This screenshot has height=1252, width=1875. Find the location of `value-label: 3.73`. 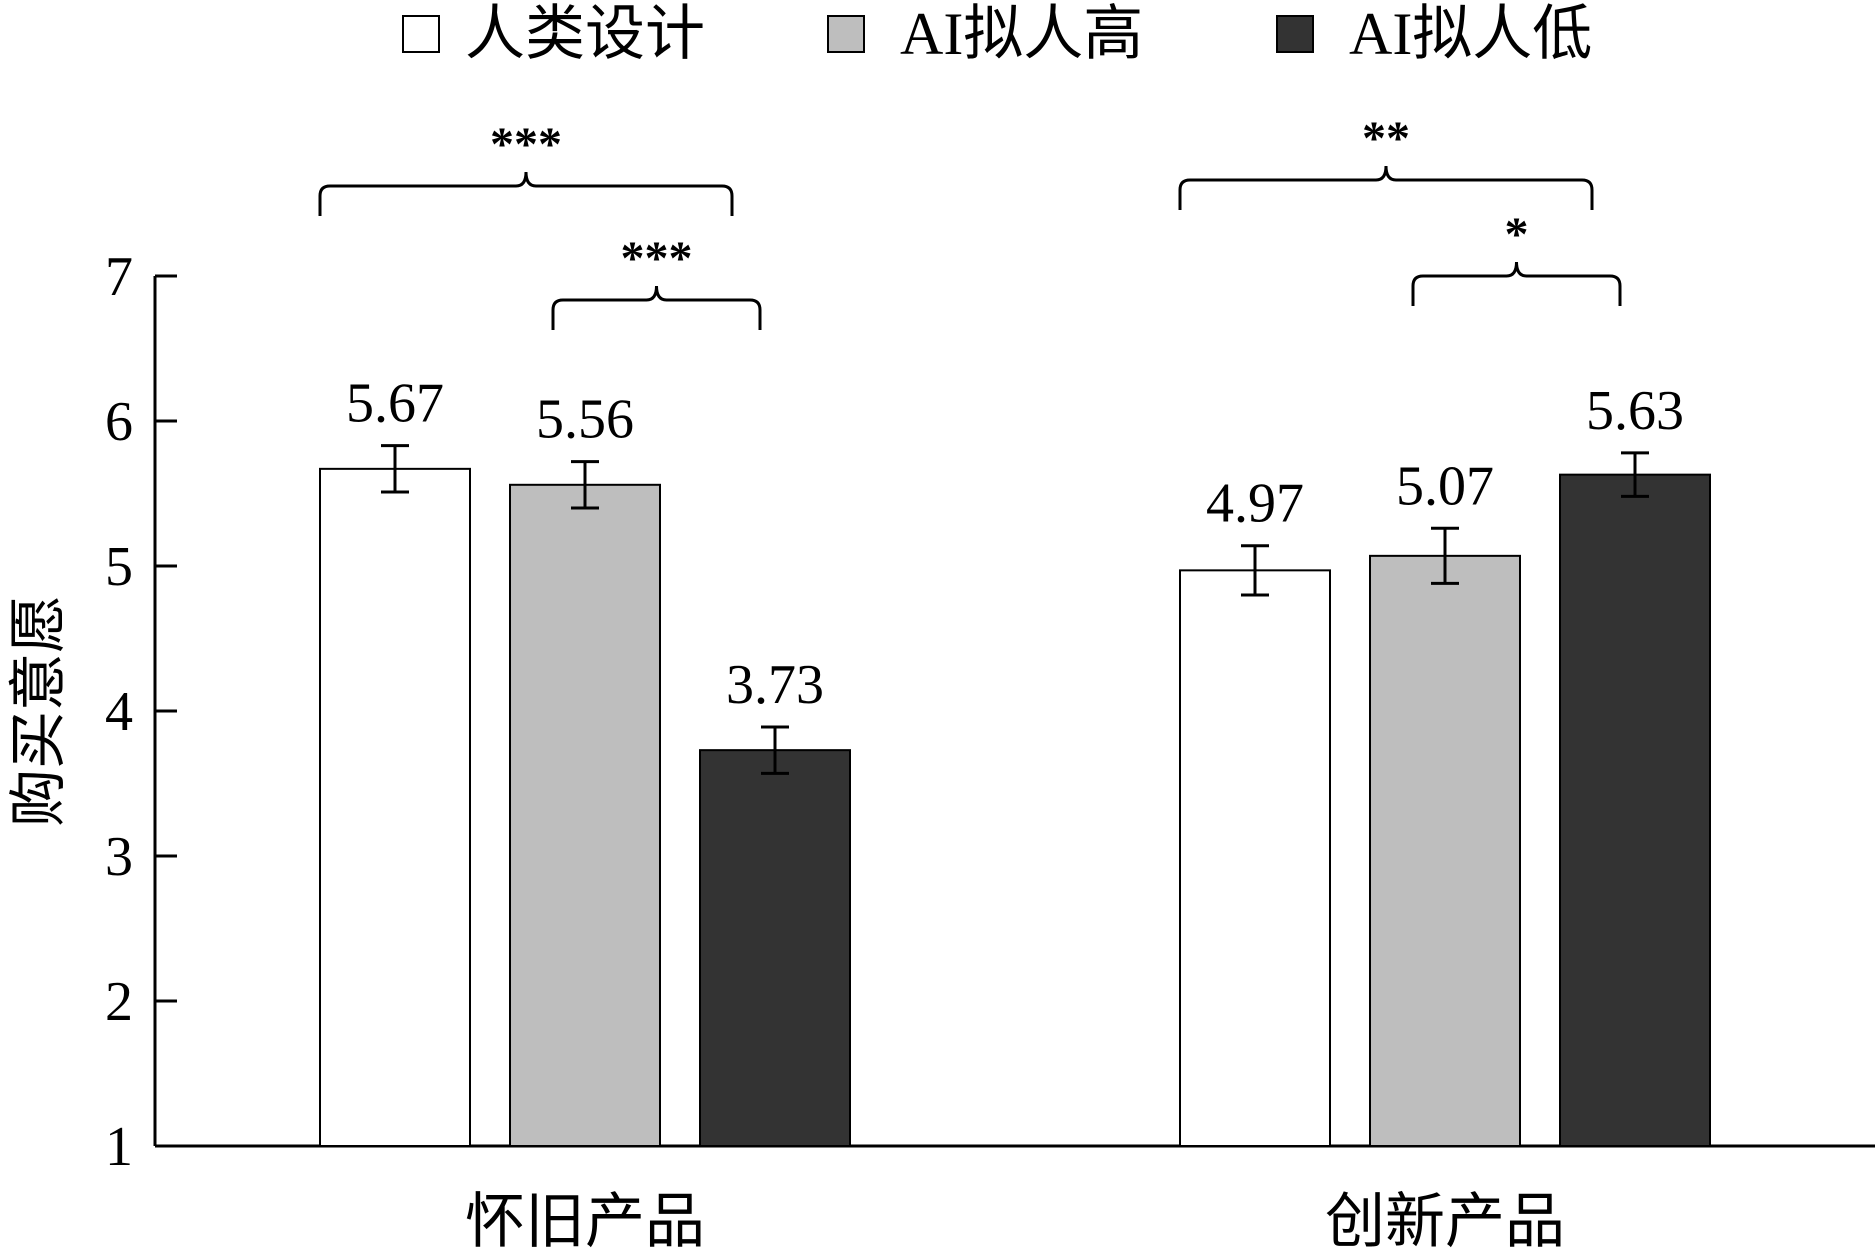

value-label: 3.73 is located at coordinates (775, 685).